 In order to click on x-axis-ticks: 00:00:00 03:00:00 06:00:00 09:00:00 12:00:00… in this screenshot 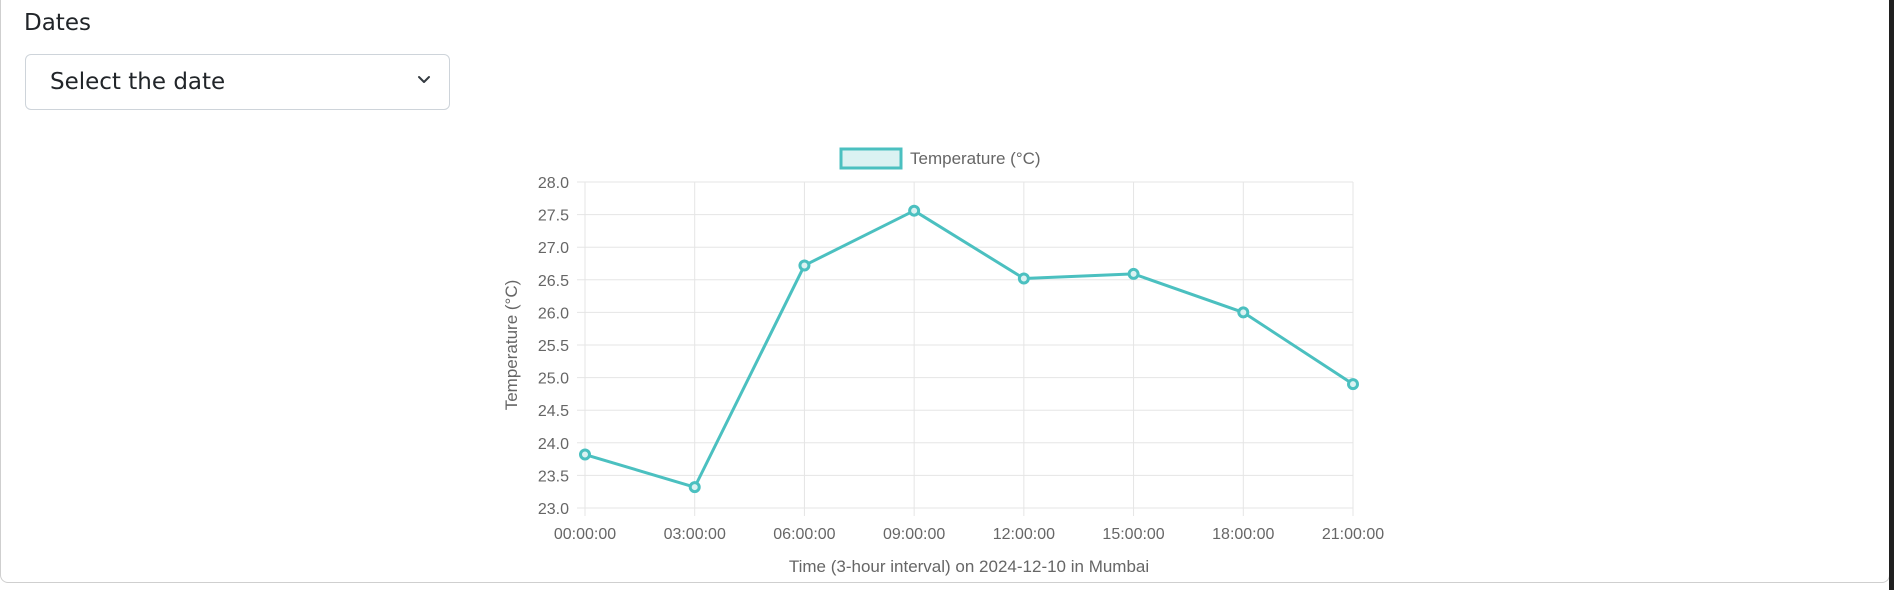, I will do `click(969, 534)`.